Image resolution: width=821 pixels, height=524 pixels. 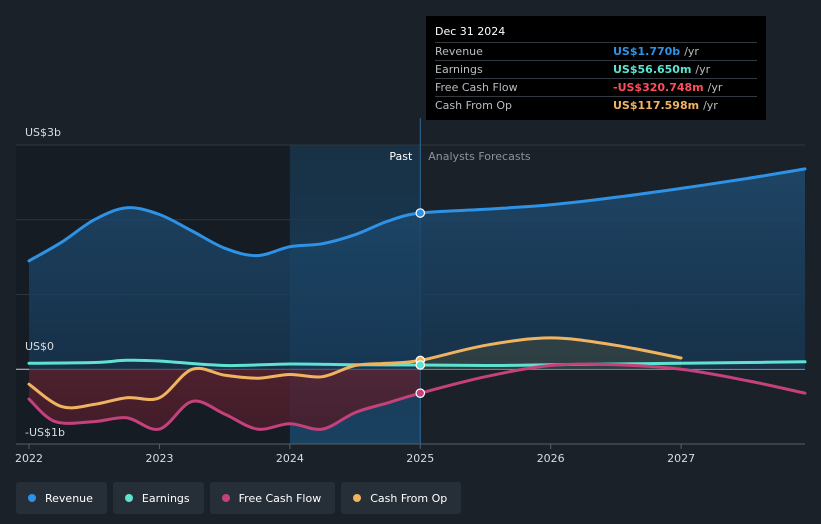 I want to click on legend-item-free-cash-flow: Free Cash Flow, so click(x=272, y=498).